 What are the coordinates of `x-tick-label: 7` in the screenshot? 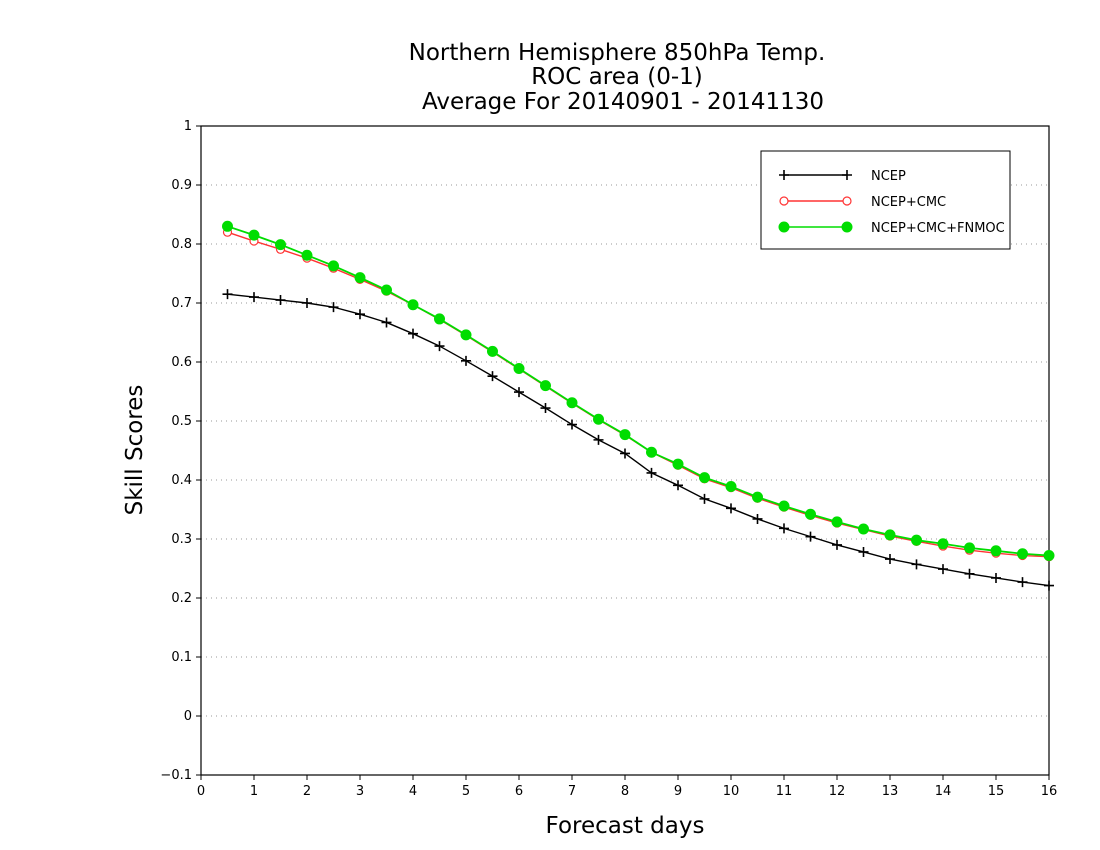 It's located at (572, 791).